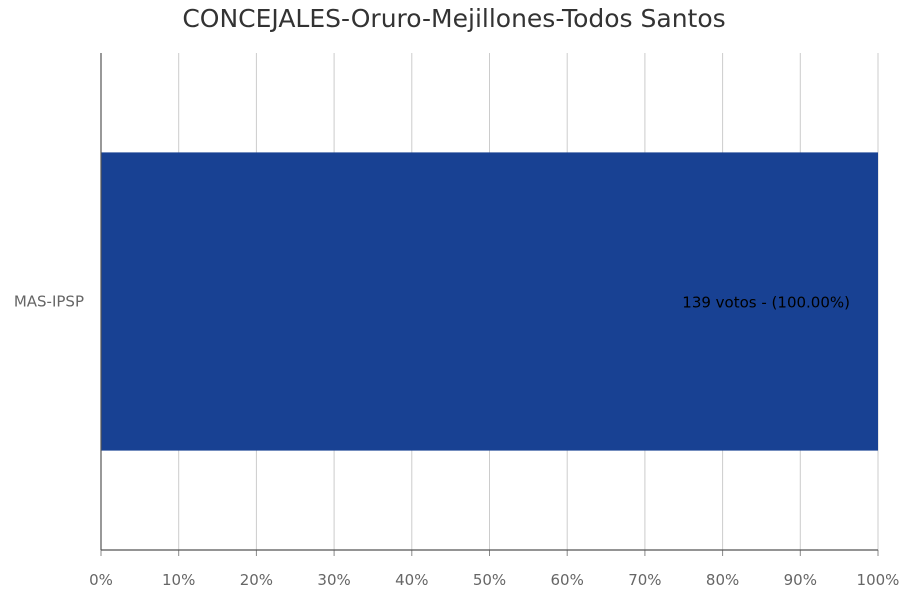 This screenshot has height=602, width=908. What do you see at coordinates (644, 580) in the screenshot?
I see `x-tick-label: 70%` at bounding box center [644, 580].